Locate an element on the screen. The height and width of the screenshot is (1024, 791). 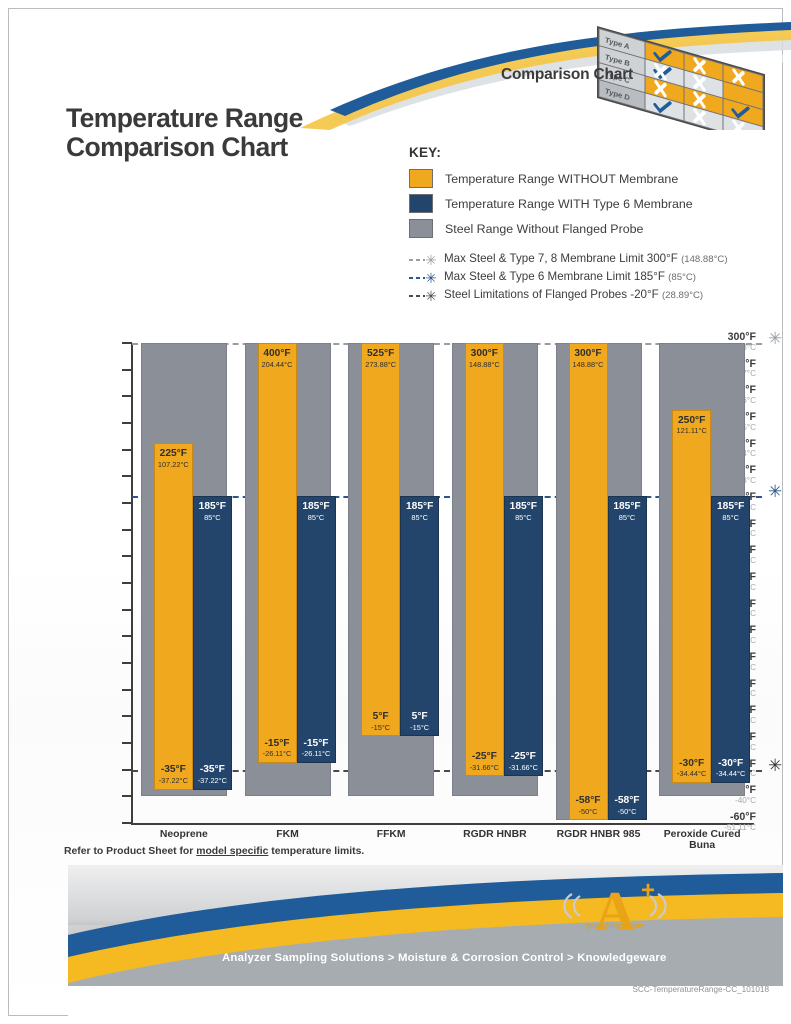
footer-graphic is located at coordinates (395, 940).